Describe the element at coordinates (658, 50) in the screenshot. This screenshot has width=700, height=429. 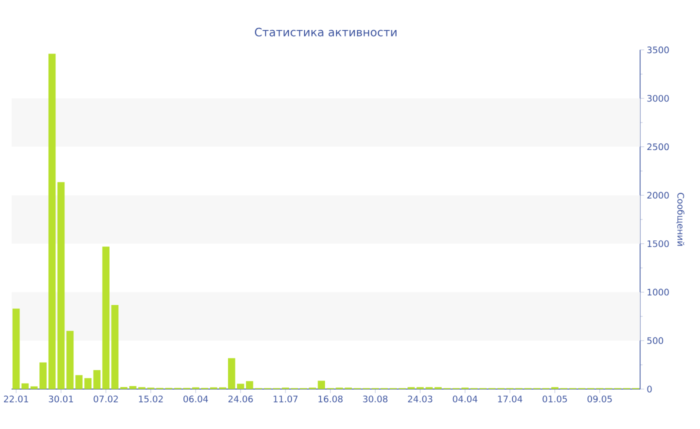
I see `y-tick-label: 3500` at that location.